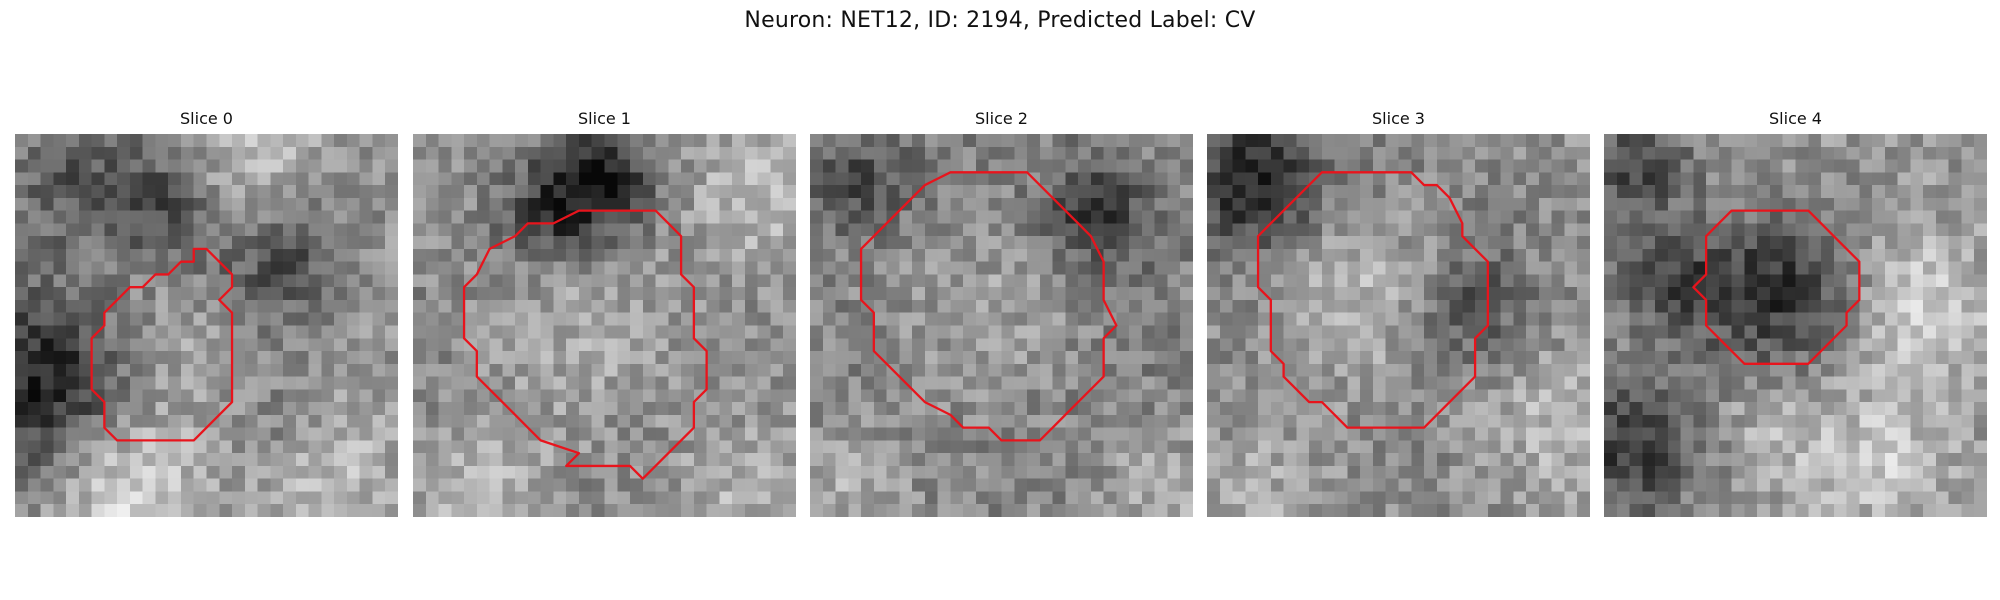 The height and width of the screenshot is (600, 2000). I want to click on panel-slice-2: Slice 2, so click(1001, 313).